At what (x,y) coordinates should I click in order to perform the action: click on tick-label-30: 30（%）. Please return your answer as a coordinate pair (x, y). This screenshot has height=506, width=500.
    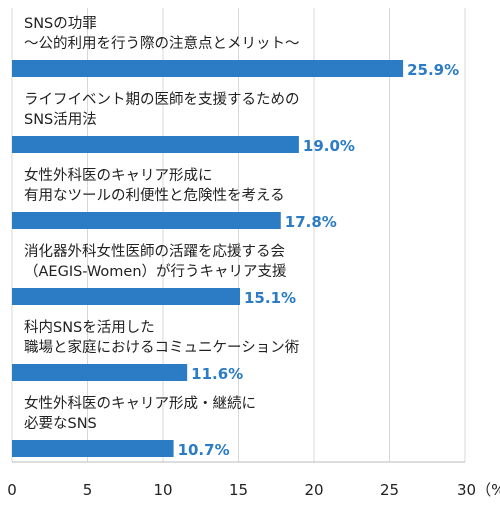
    Looking at the image, I should click on (478, 490).